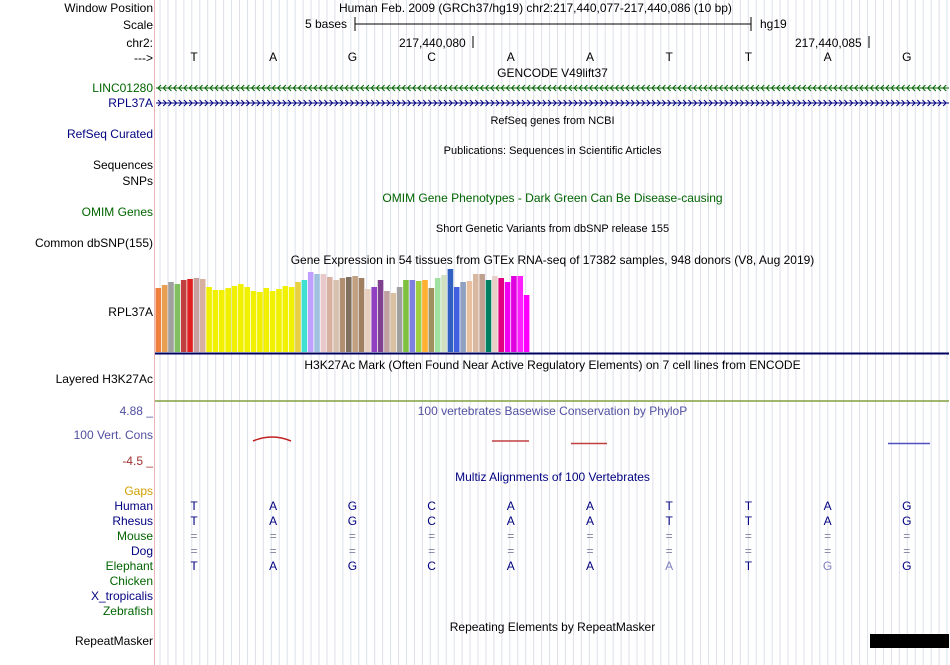 This screenshot has width=950, height=665. What do you see at coordinates (132, 521) in the screenshot?
I see `species-label-rhesus: Rhesus` at bounding box center [132, 521].